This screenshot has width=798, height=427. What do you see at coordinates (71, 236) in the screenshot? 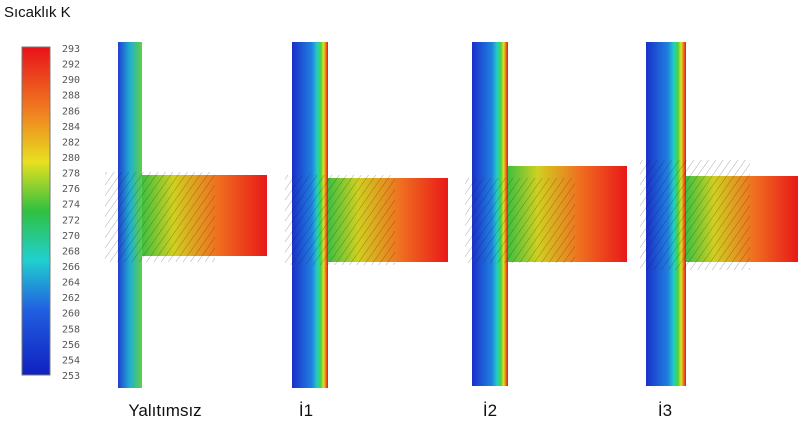
I see `colorbar-label: 270` at bounding box center [71, 236].